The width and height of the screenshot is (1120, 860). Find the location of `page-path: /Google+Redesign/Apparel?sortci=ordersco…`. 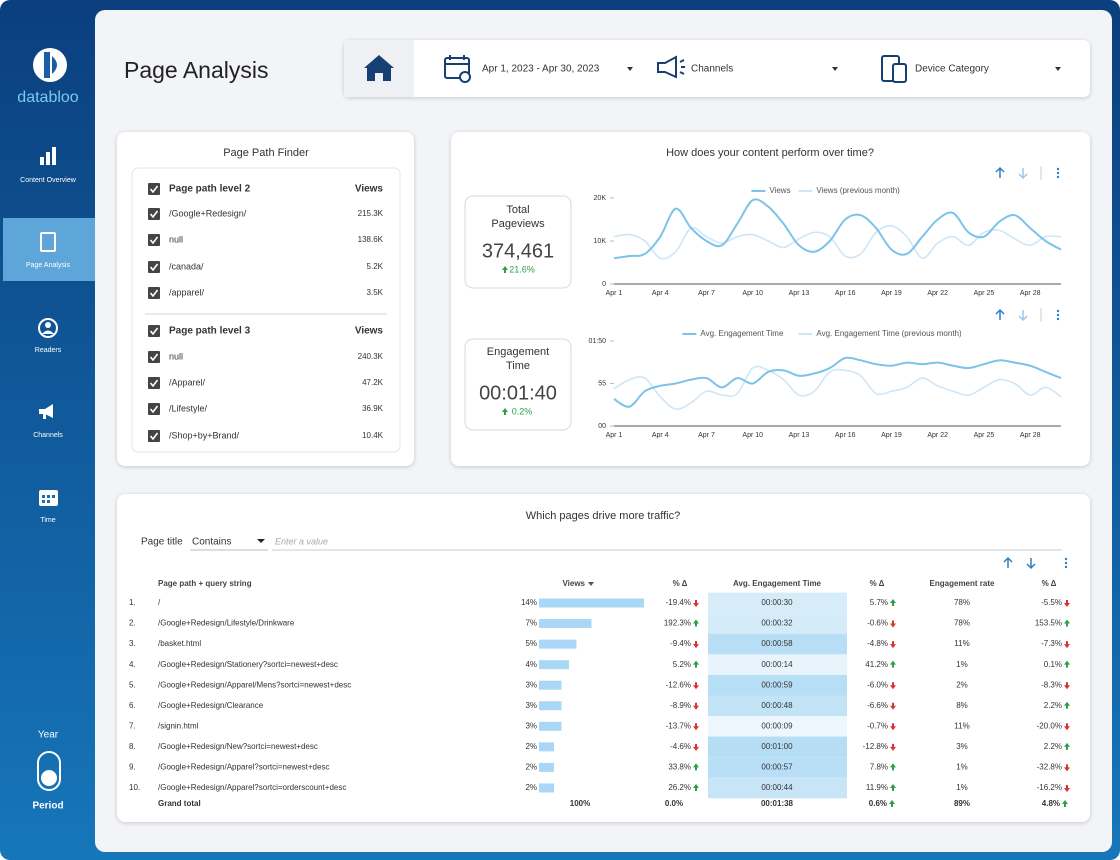

page-path: /Google+Redesign/Apparel?sortci=ordersco… is located at coordinates (252, 787).